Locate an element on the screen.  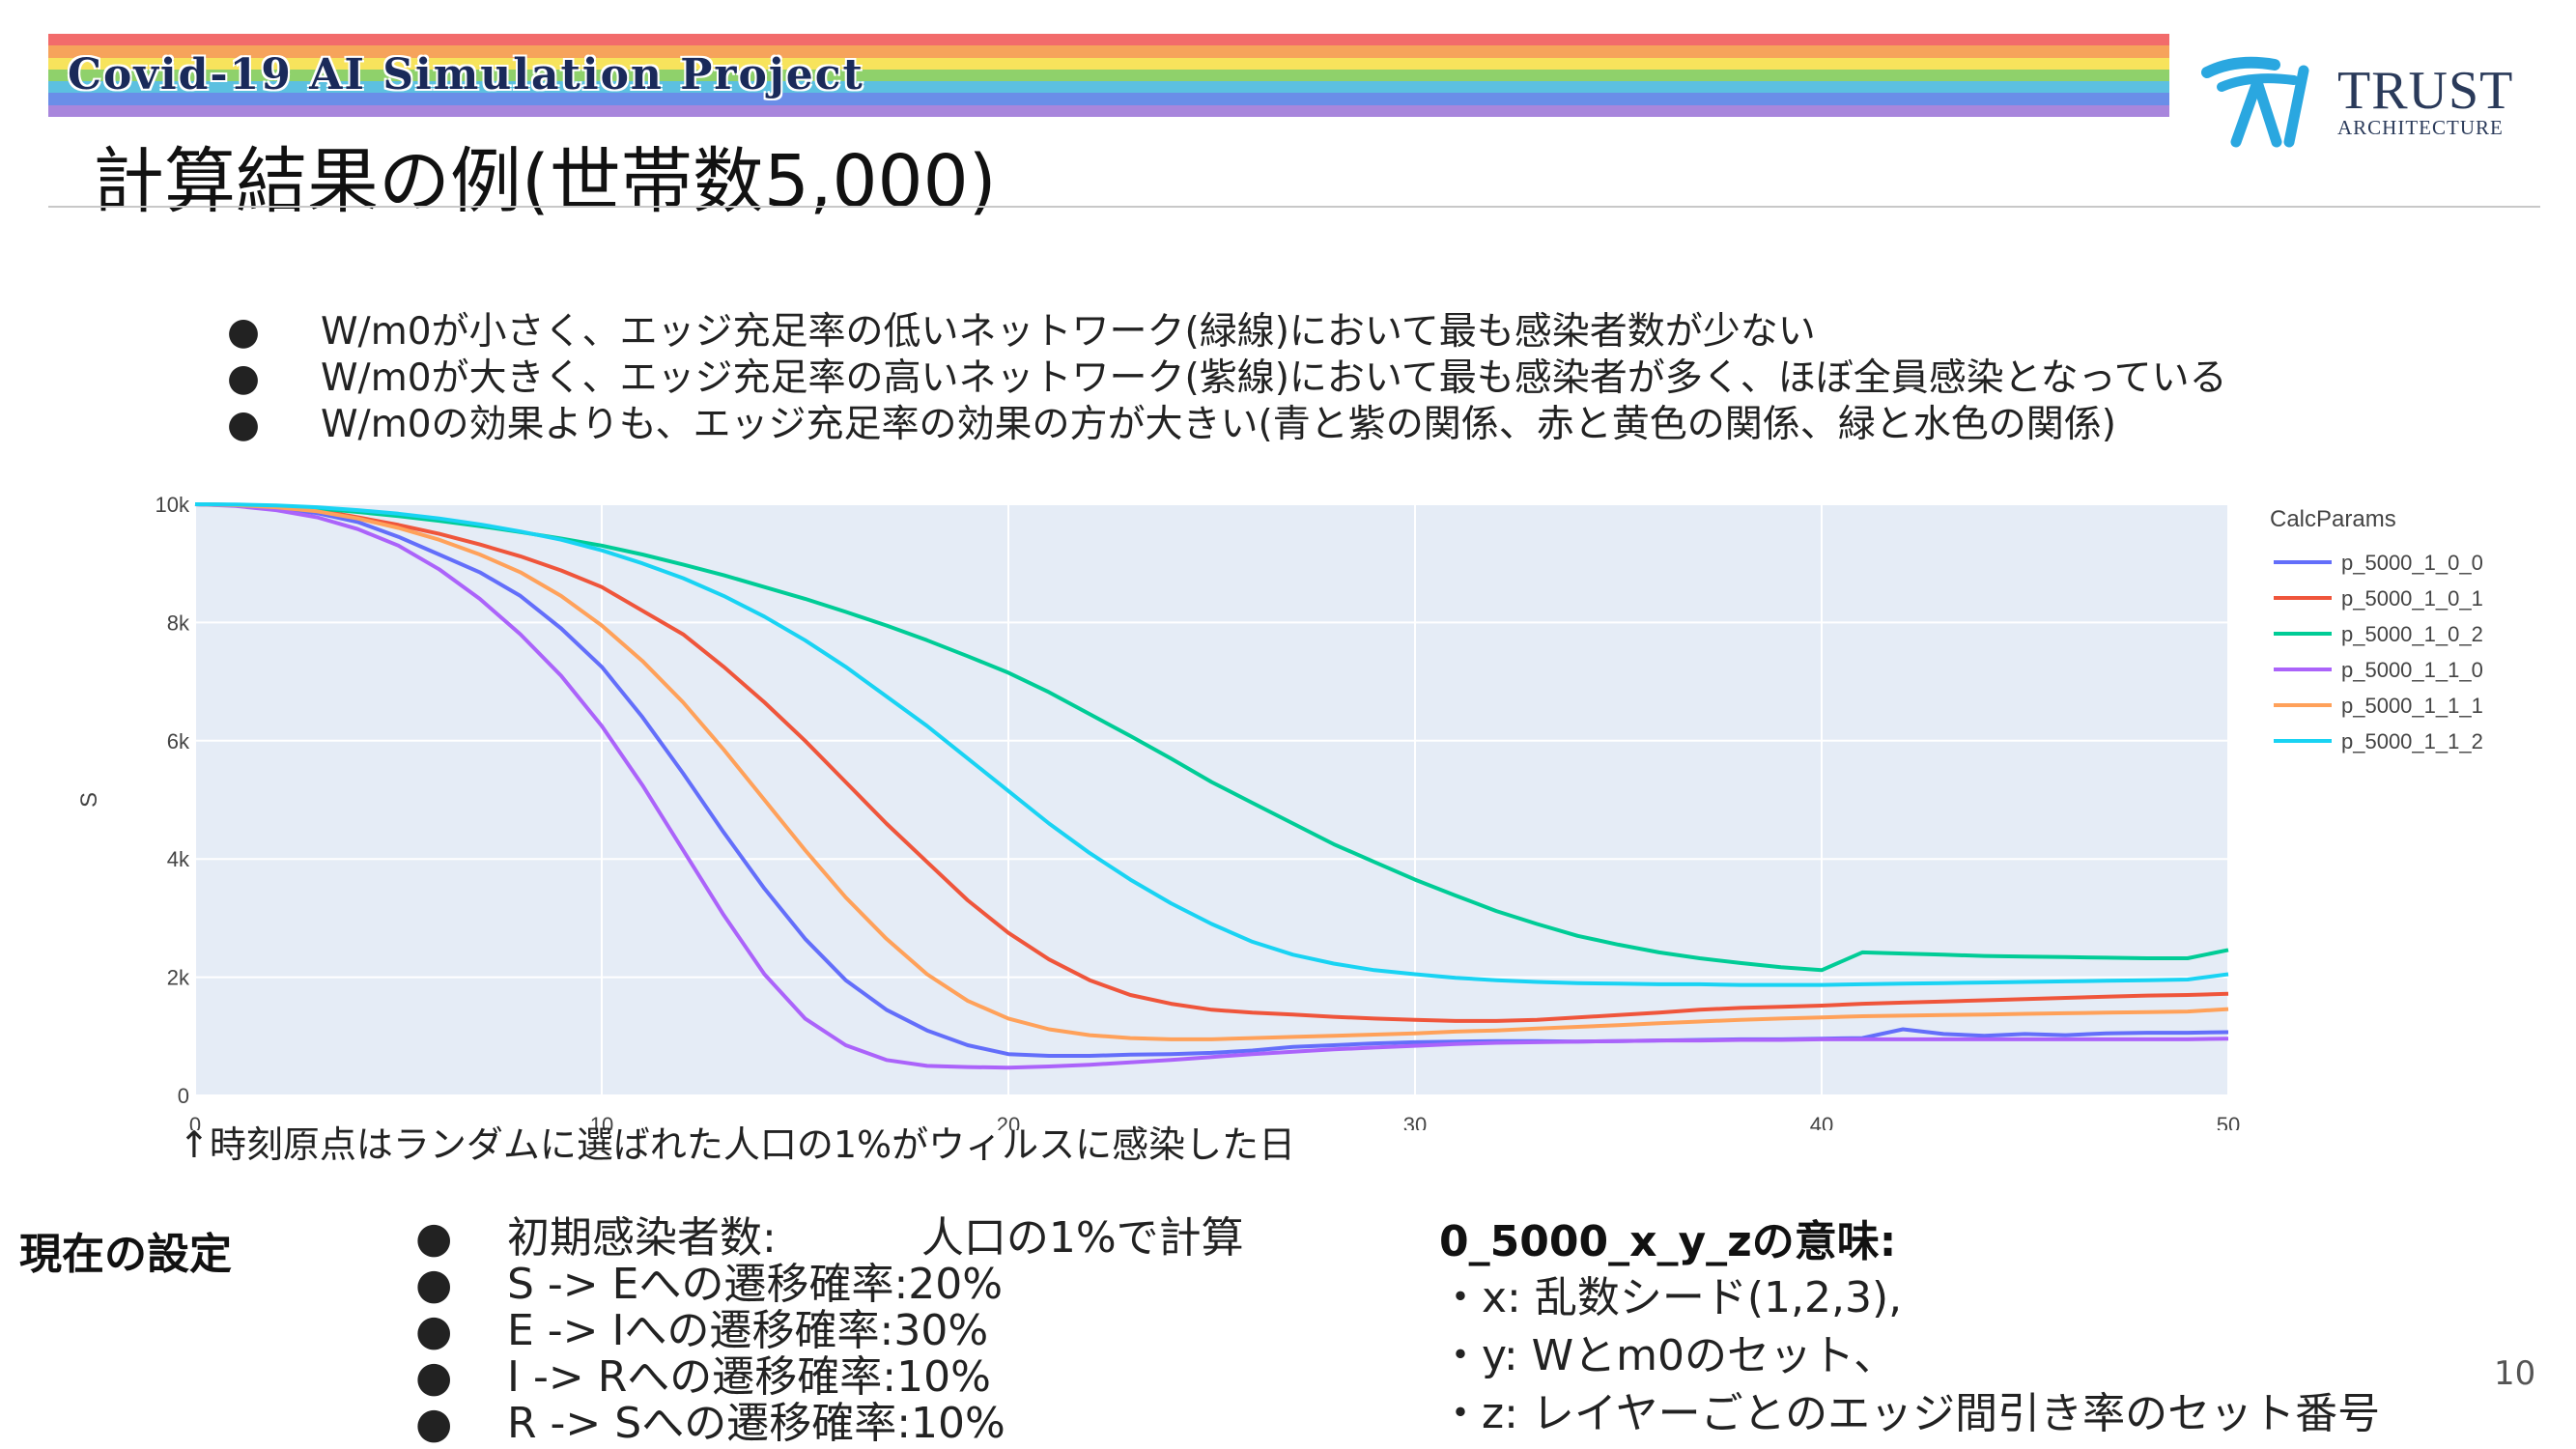
title-divider is located at coordinates (1294, 207).